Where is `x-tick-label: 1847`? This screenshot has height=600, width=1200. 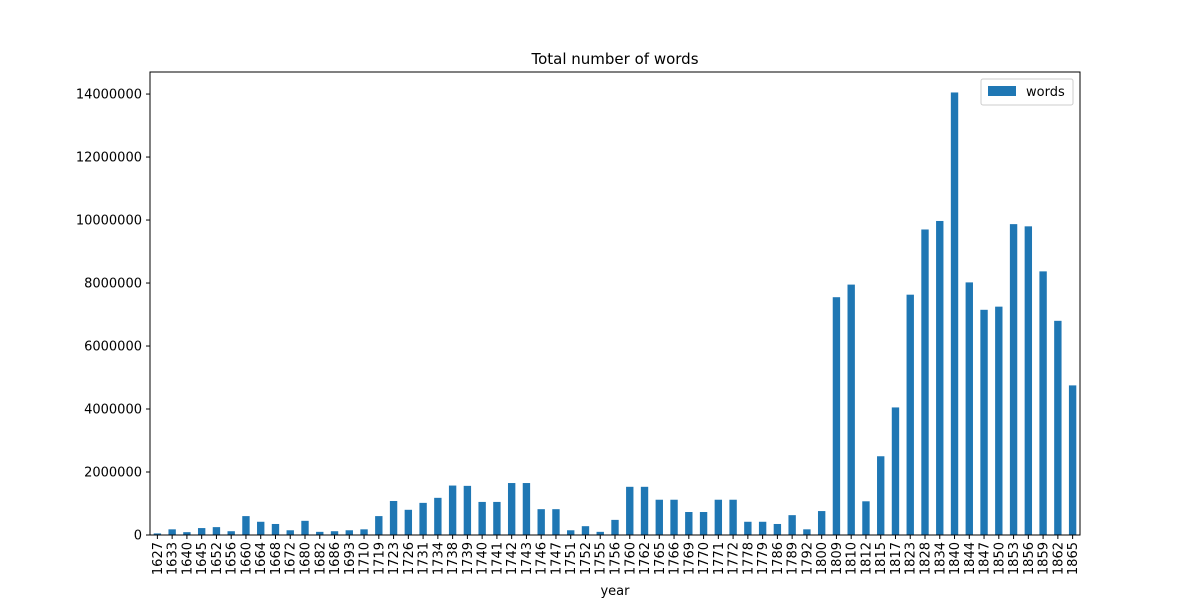
x-tick-label: 1847 is located at coordinates (985, 558).